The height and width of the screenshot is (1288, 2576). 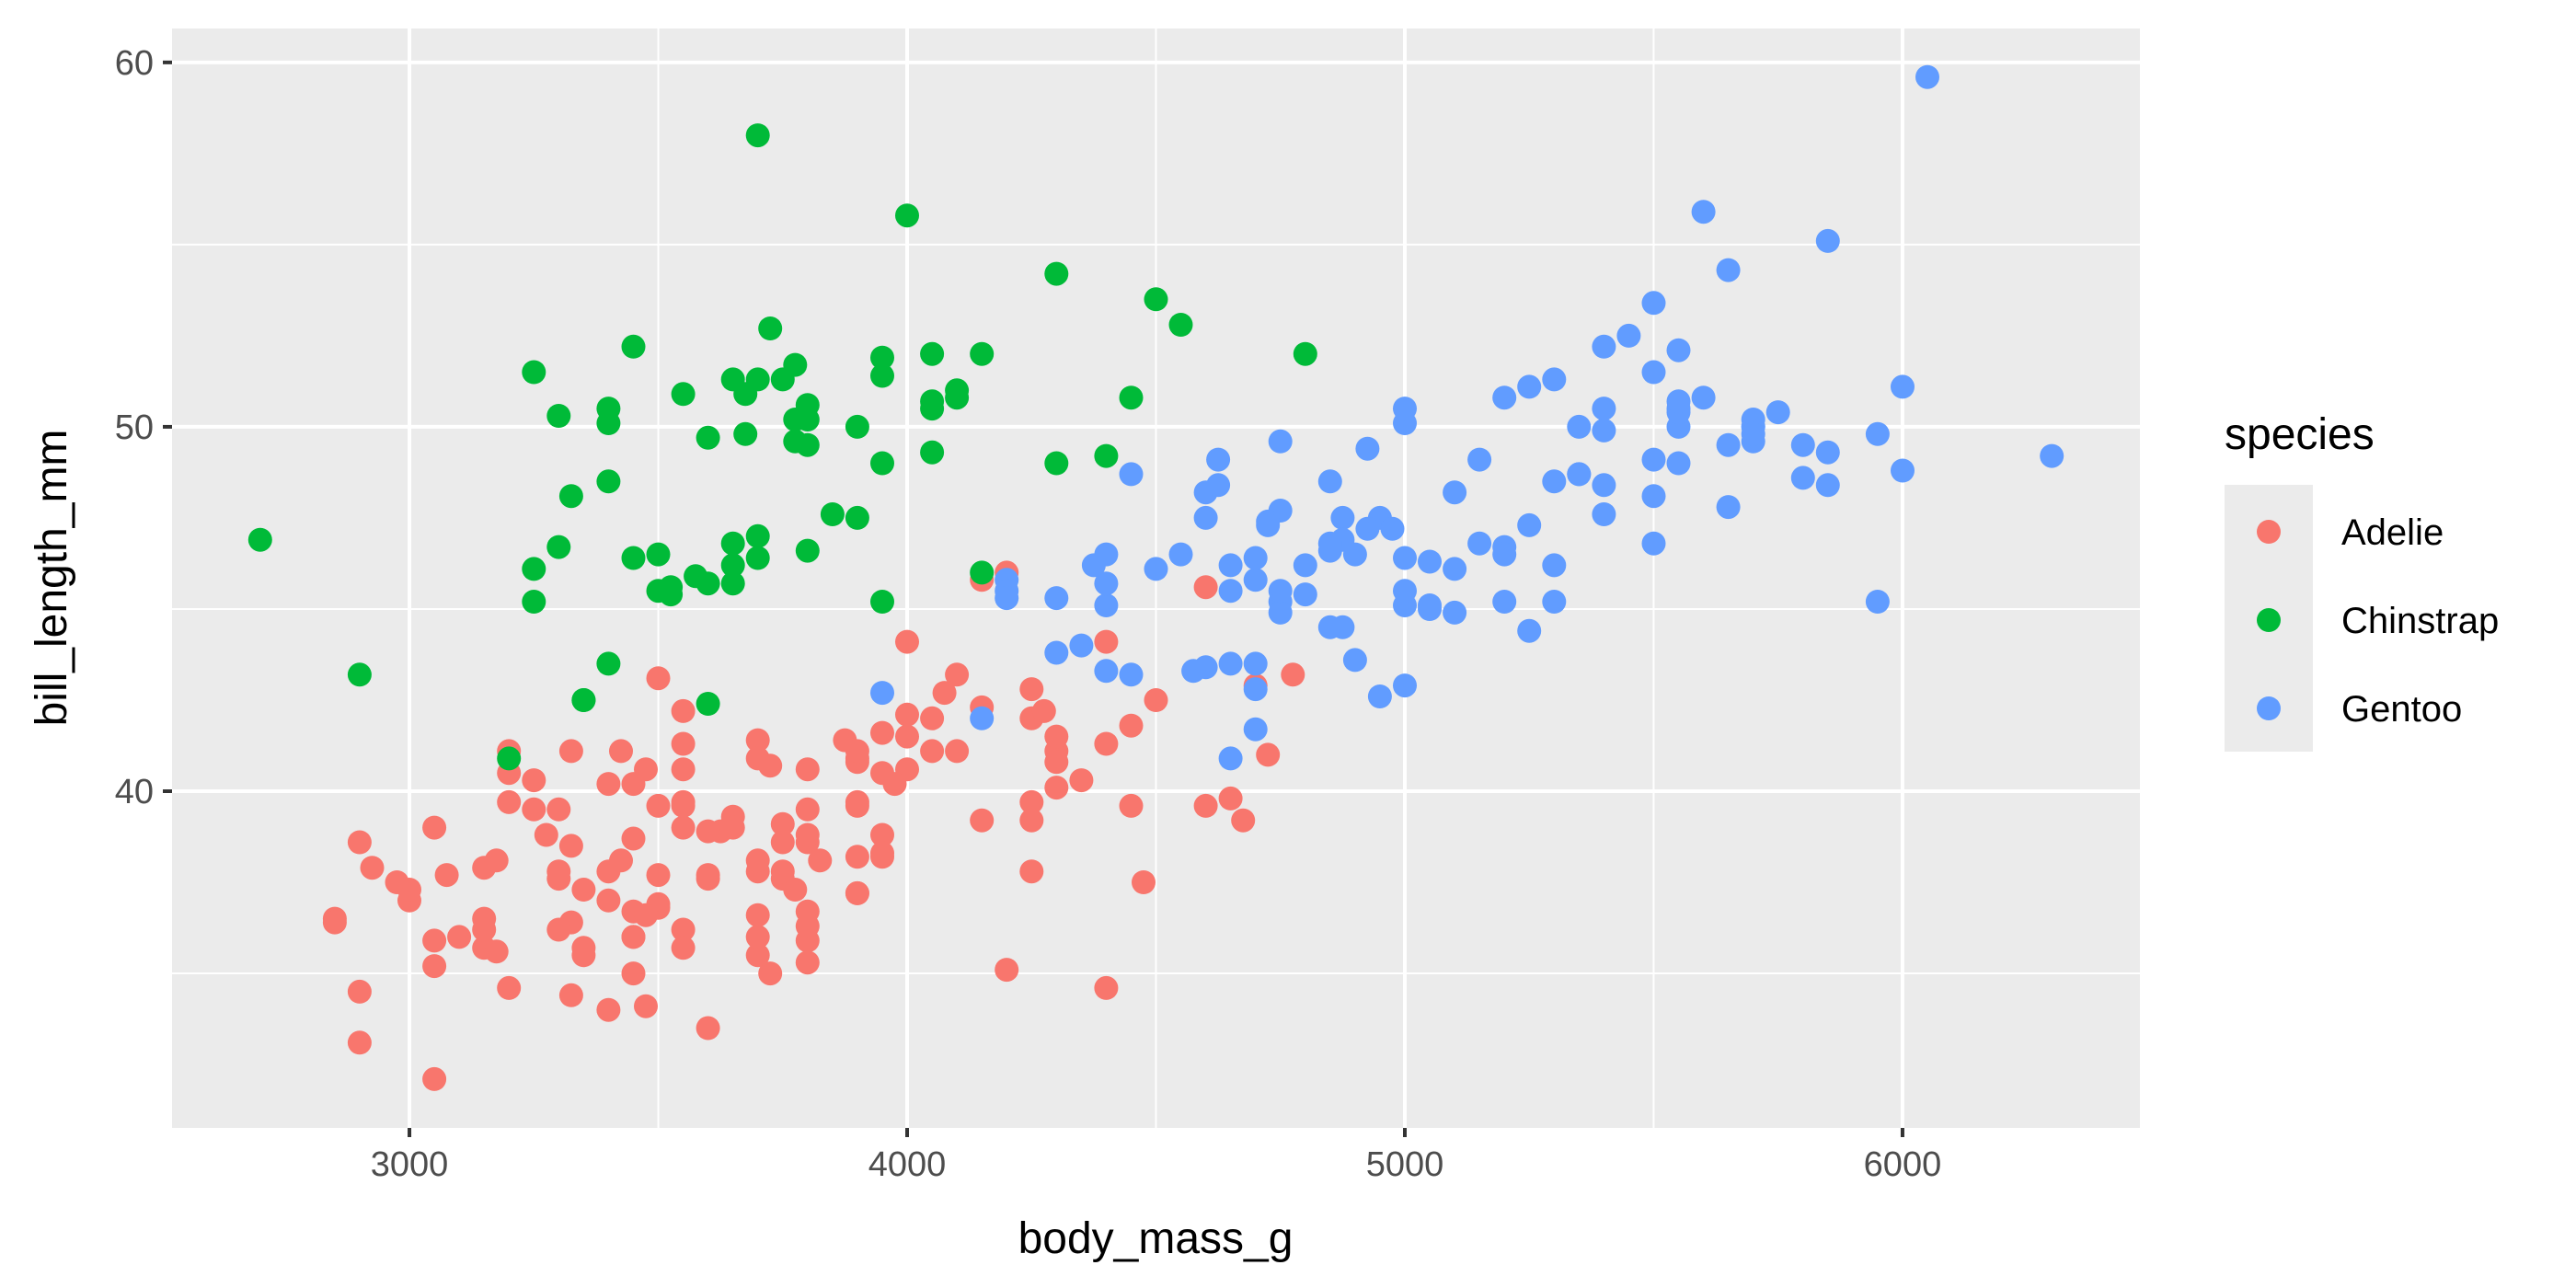 What do you see at coordinates (134, 63) in the screenshot?
I see `y-tick-label: 60` at bounding box center [134, 63].